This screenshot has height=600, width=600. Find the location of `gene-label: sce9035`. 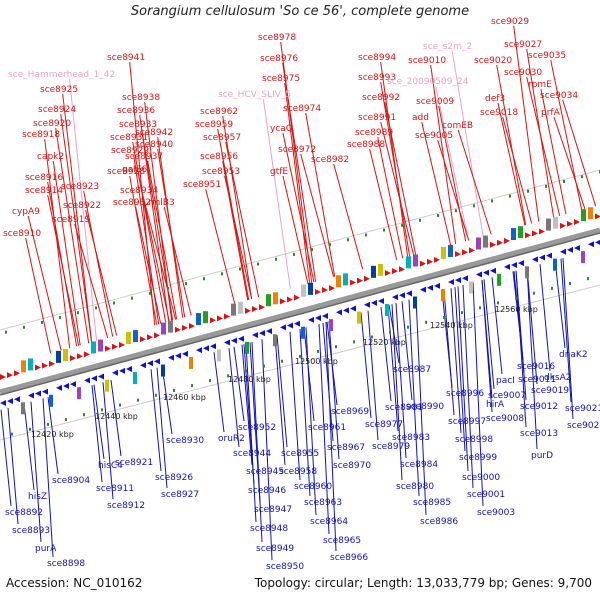

gene-label: sce9035 is located at coordinates (547, 56).